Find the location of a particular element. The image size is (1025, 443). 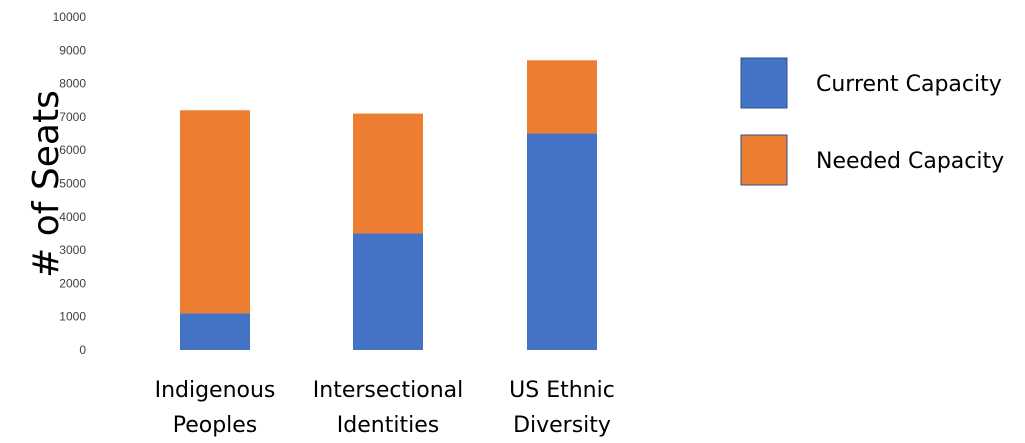

category-label: US Ethnic is located at coordinates (562, 390).